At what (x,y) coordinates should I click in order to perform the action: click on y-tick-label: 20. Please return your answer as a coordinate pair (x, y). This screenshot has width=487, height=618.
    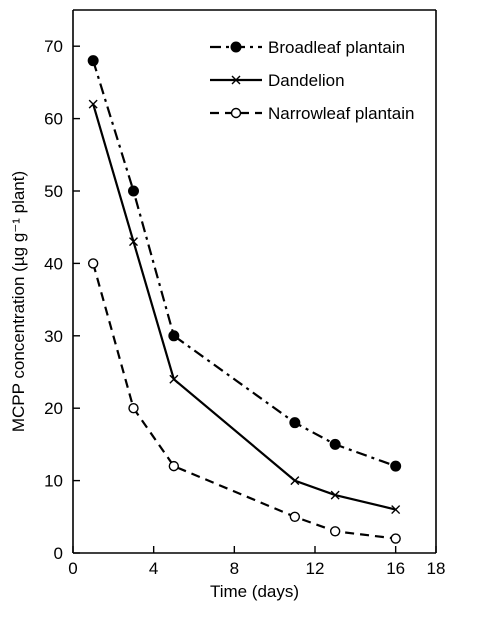
    Looking at the image, I should click on (53, 408).